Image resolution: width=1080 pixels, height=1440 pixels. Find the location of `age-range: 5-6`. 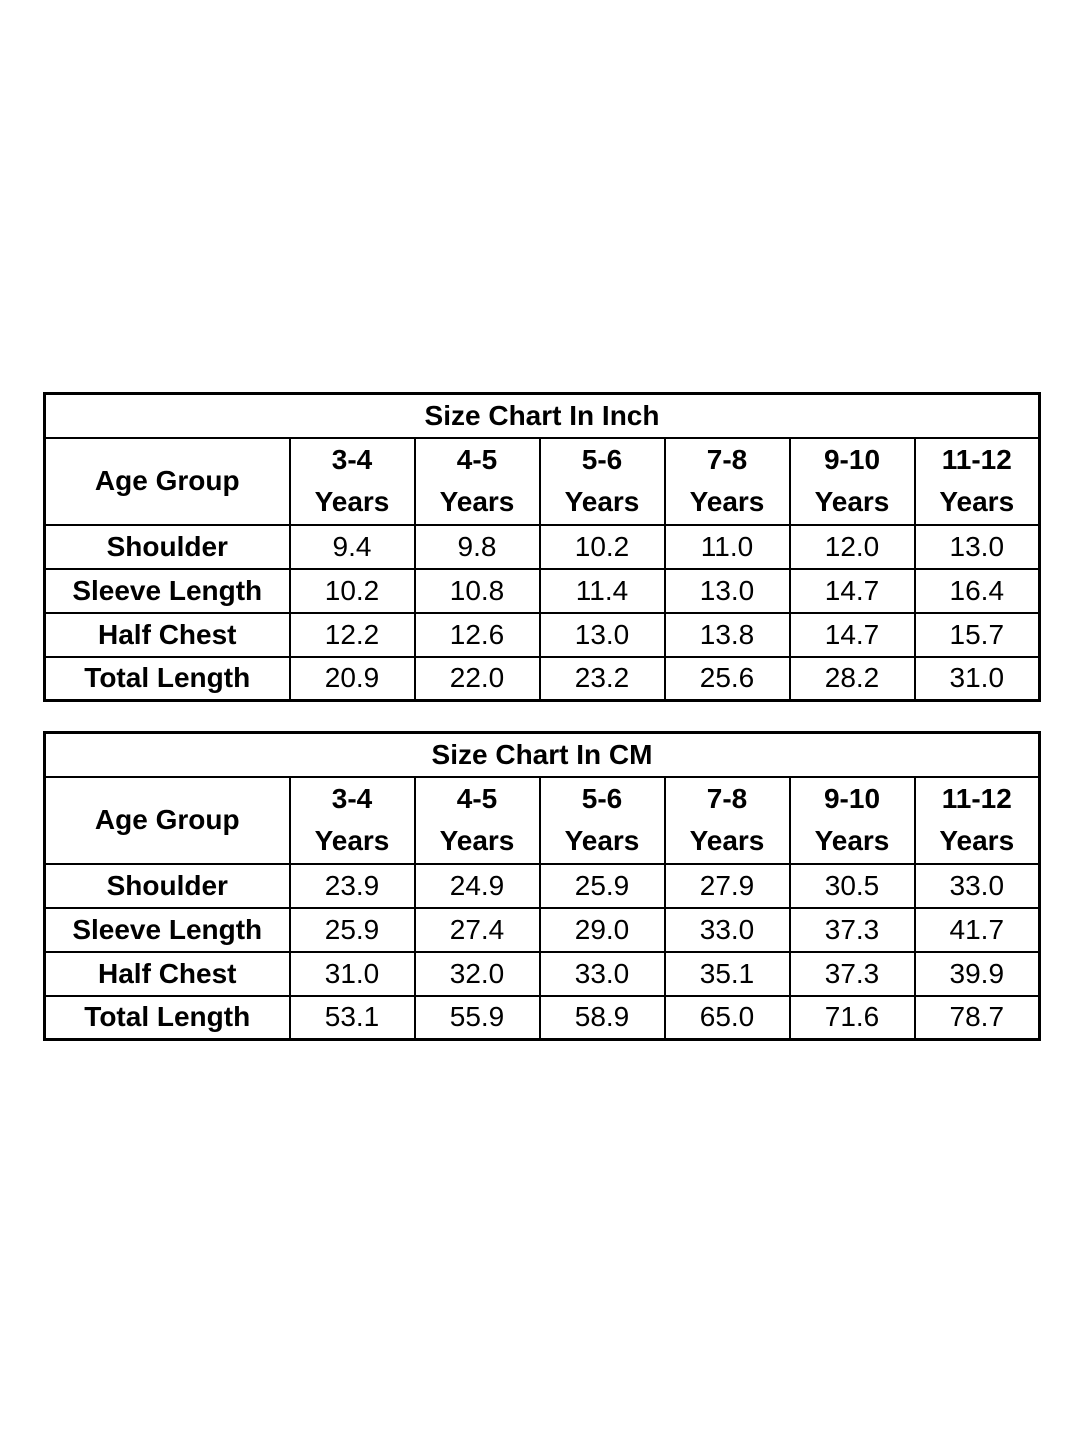

age-range: 5-6 is located at coordinates (602, 798).